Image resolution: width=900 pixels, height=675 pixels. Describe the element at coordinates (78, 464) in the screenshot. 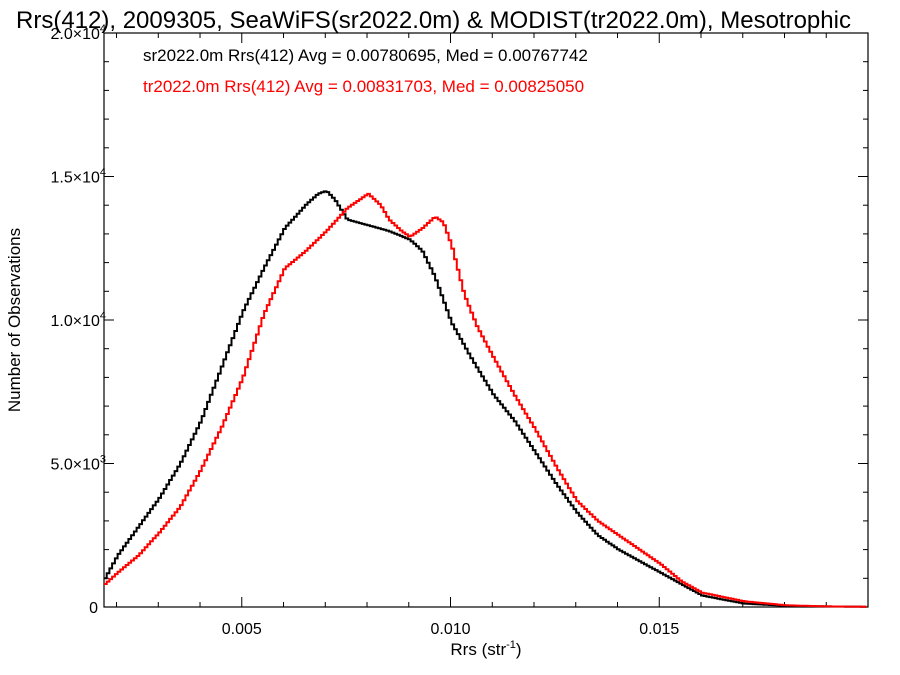

I see `y-tick-label: 5.0×10³` at that location.